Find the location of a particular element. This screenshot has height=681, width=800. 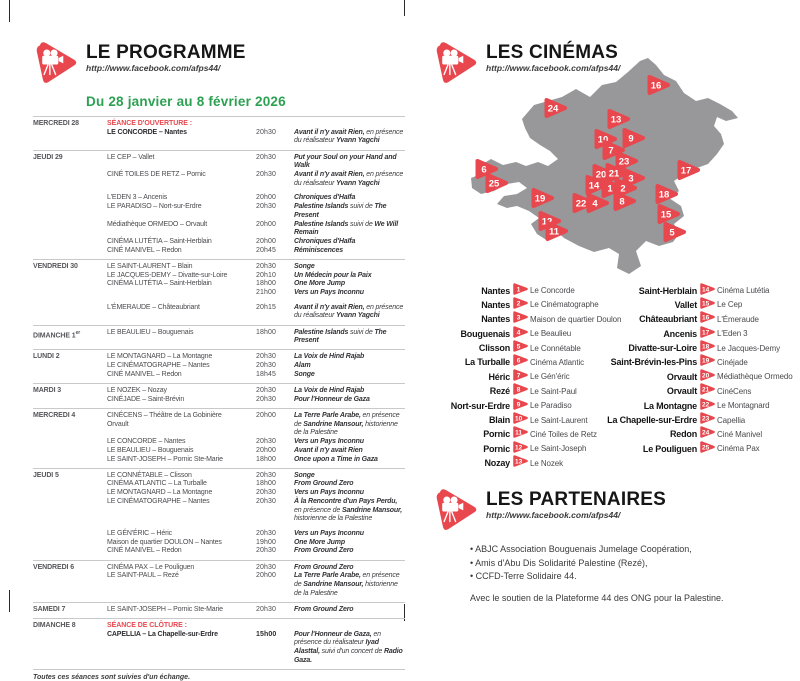

map-marker-24: 24 is located at coordinates (555, 108).